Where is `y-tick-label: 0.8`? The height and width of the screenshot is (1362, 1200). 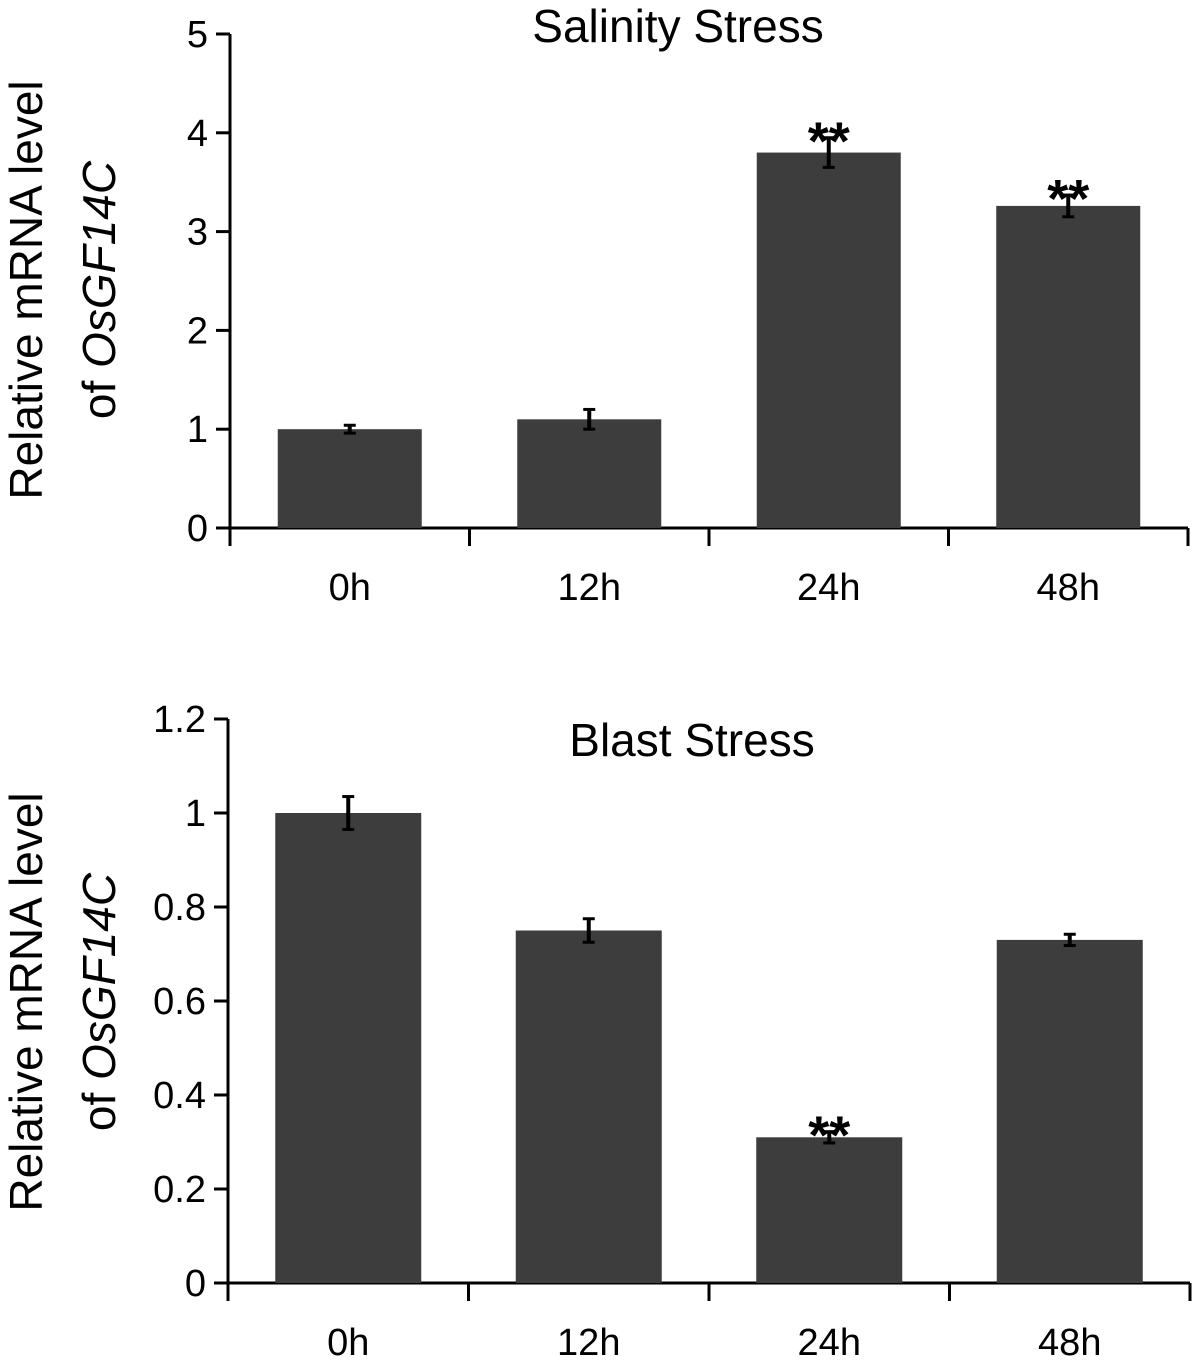 y-tick-label: 0.8 is located at coordinates (179, 908).